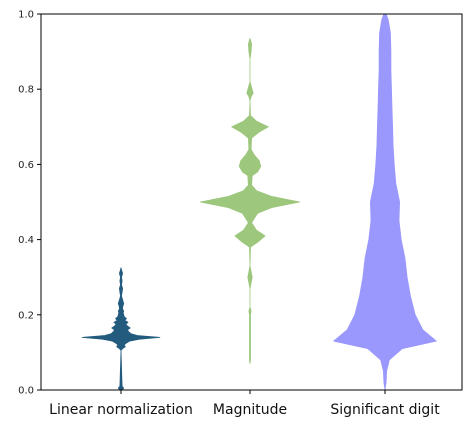 This screenshot has width=474, height=424. What do you see at coordinates (26, 15) in the screenshot?
I see `y-tick-label: 1.0` at bounding box center [26, 15].